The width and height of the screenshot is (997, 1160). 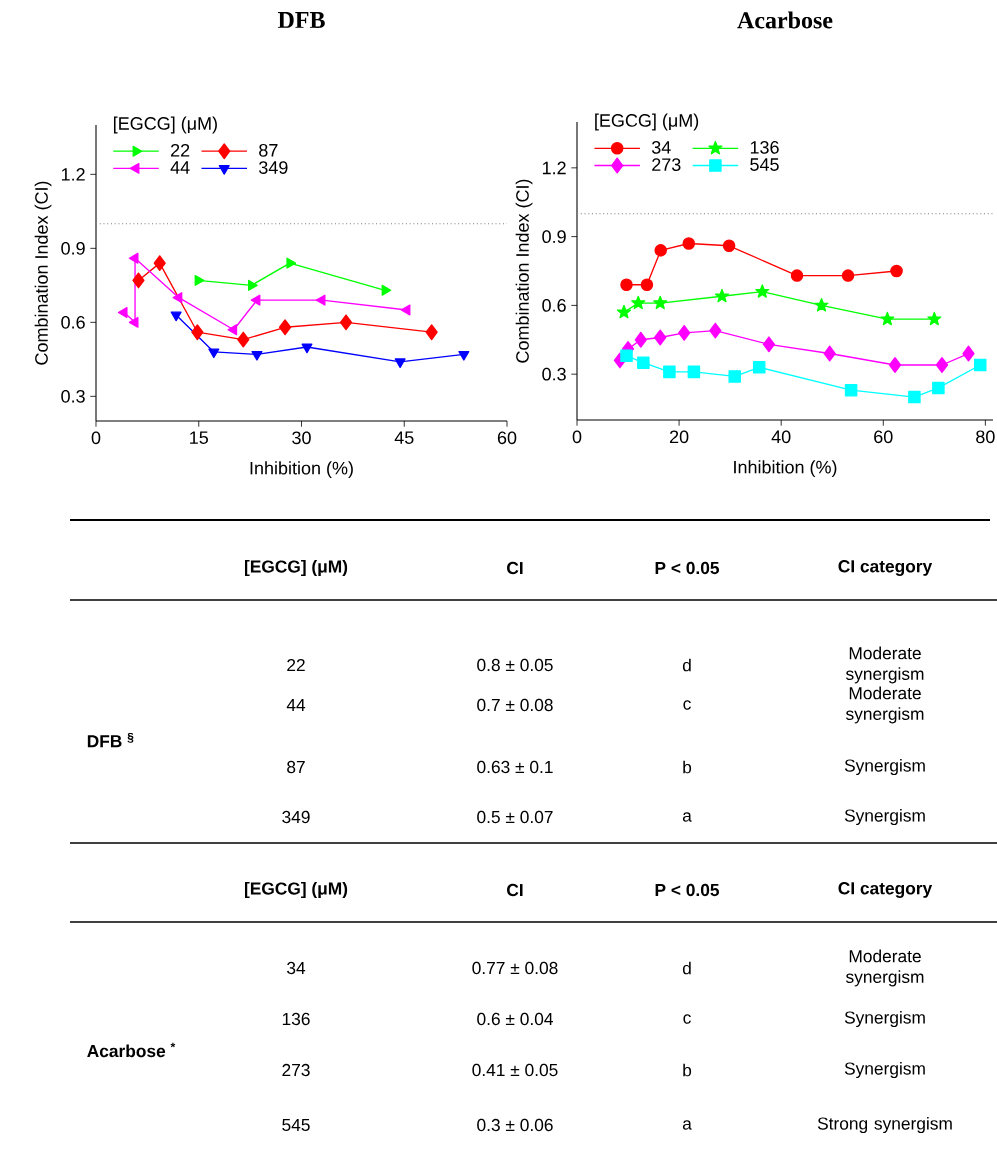 What do you see at coordinates (515, 705) in the screenshot?
I see `text: 0.7 ± 0.08` at bounding box center [515, 705].